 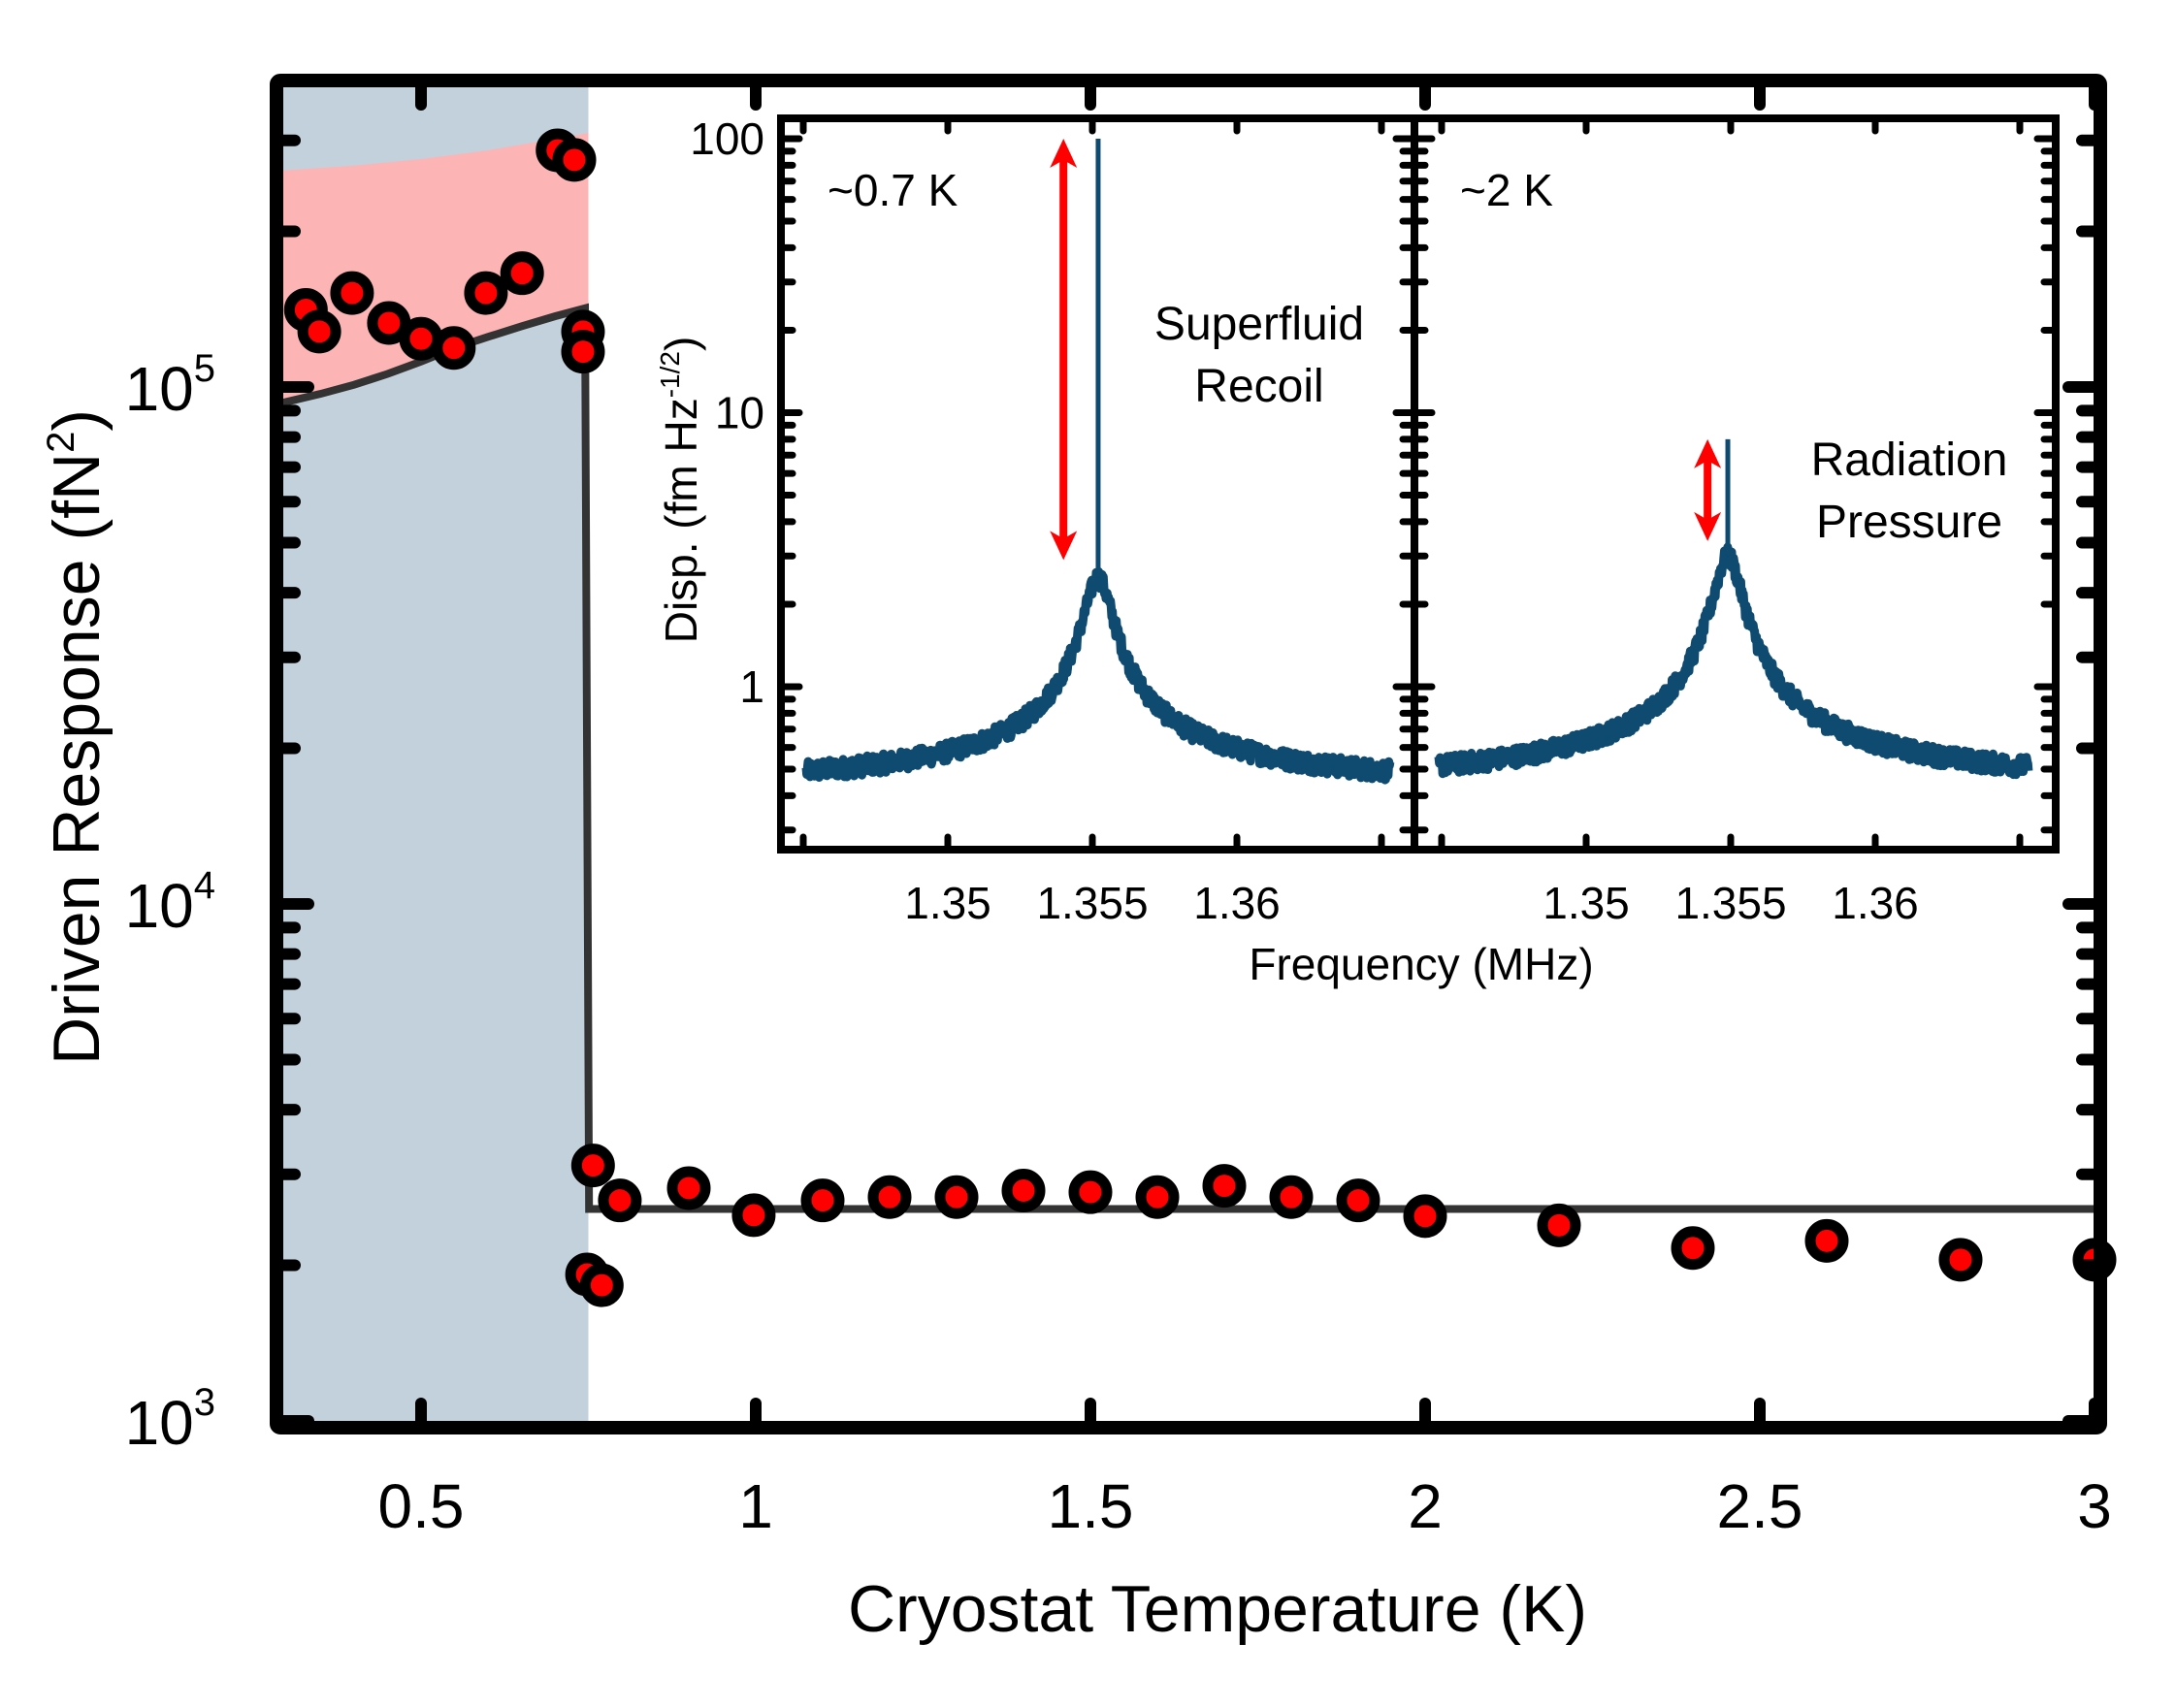 I want to click on inset-panel-high-temp: ~2 K Radiation Pressure, so click(x=1733, y=472).